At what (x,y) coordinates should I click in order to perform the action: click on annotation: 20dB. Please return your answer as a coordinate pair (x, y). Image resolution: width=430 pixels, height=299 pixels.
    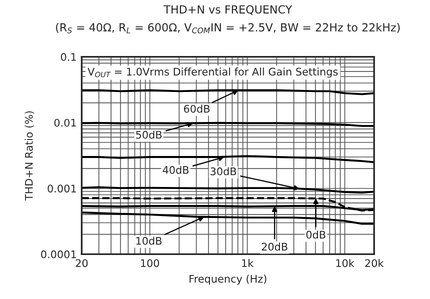
    Looking at the image, I should click on (275, 246).